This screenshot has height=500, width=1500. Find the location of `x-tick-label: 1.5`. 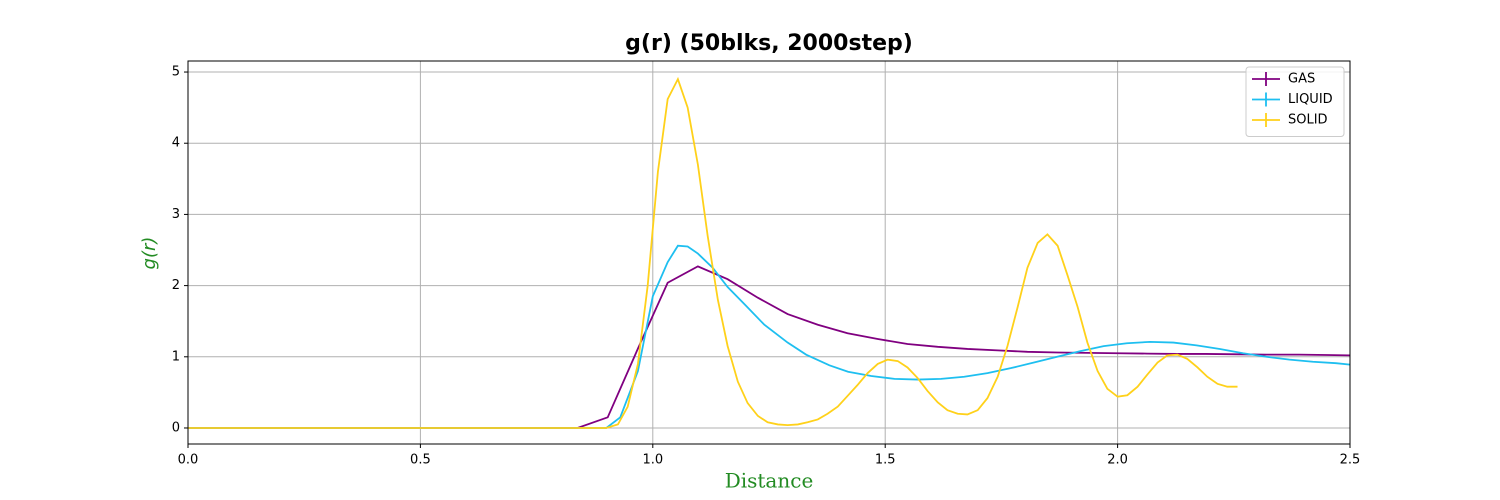

x-tick-label: 1.5 is located at coordinates (885, 460).